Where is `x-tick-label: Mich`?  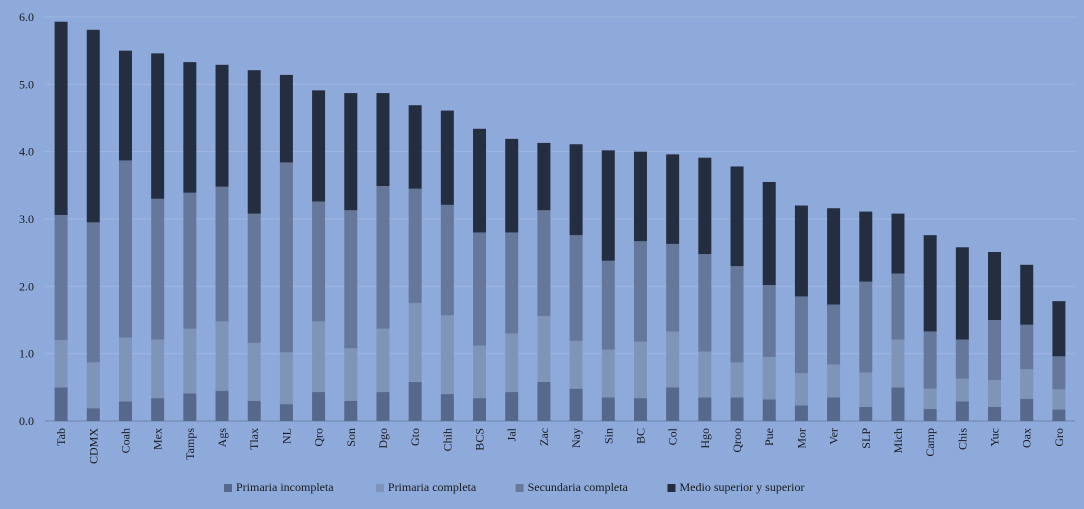 x-tick-label: Mich is located at coordinates (898, 440).